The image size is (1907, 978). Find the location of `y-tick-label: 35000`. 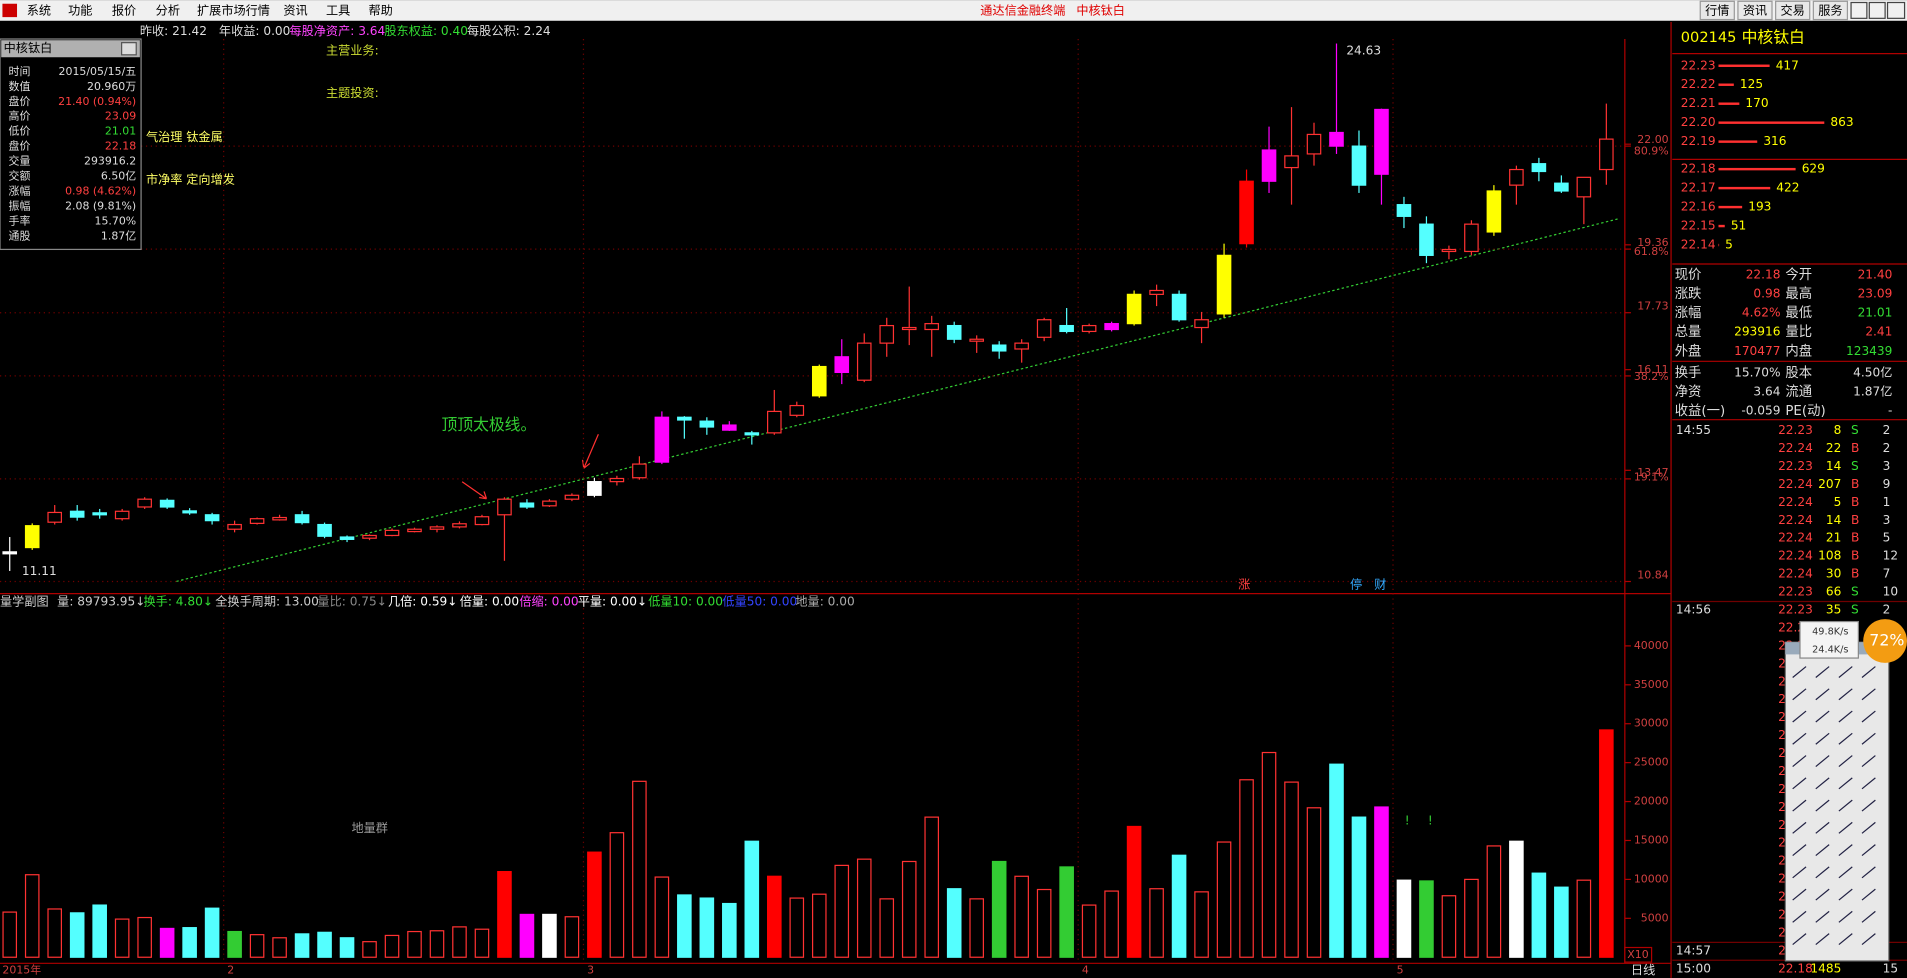

y-tick-label: 35000 is located at coordinates (1651, 684).